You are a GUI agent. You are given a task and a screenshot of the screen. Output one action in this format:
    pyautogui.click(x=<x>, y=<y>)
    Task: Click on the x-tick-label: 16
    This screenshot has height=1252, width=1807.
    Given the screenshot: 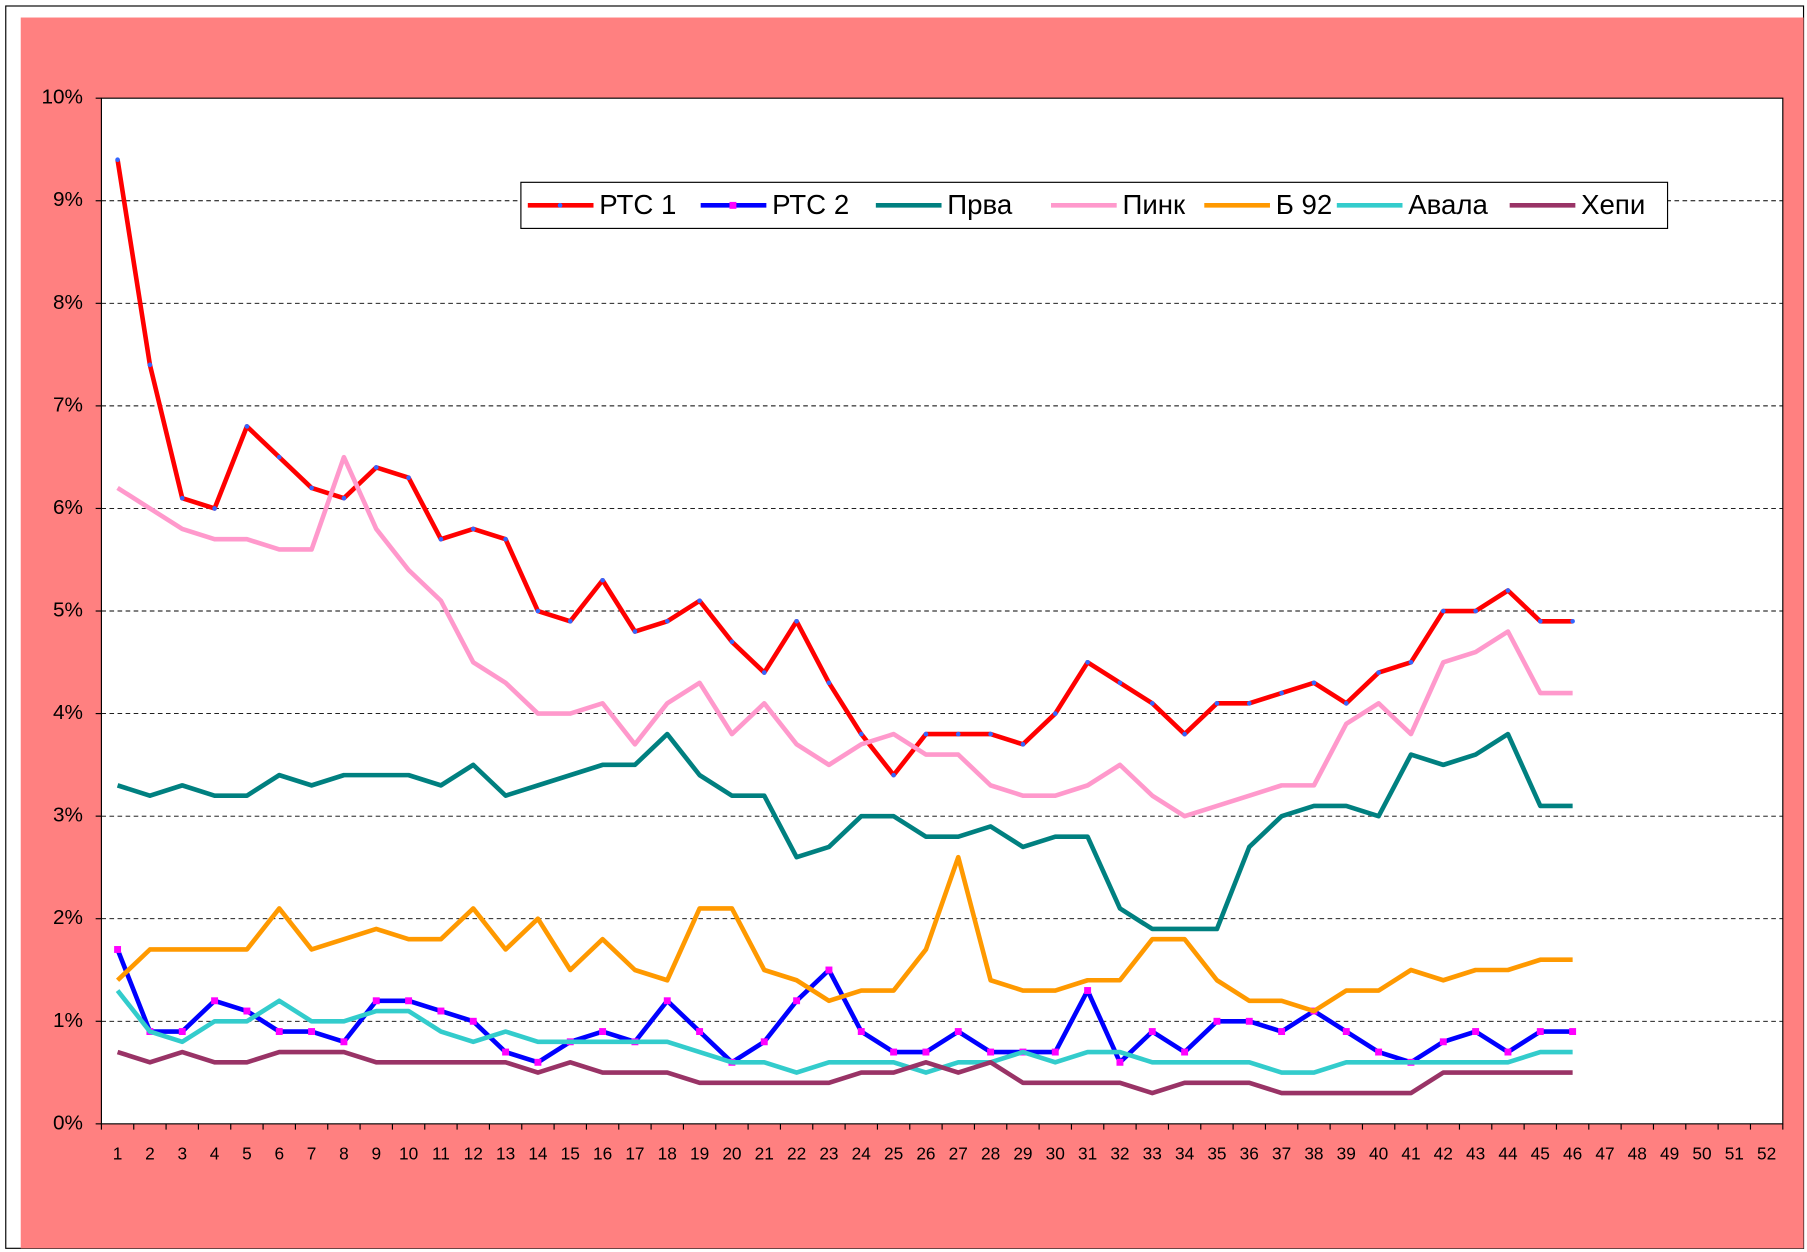 What is the action you would take?
    pyautogui.click(x=602, y=1154)
    